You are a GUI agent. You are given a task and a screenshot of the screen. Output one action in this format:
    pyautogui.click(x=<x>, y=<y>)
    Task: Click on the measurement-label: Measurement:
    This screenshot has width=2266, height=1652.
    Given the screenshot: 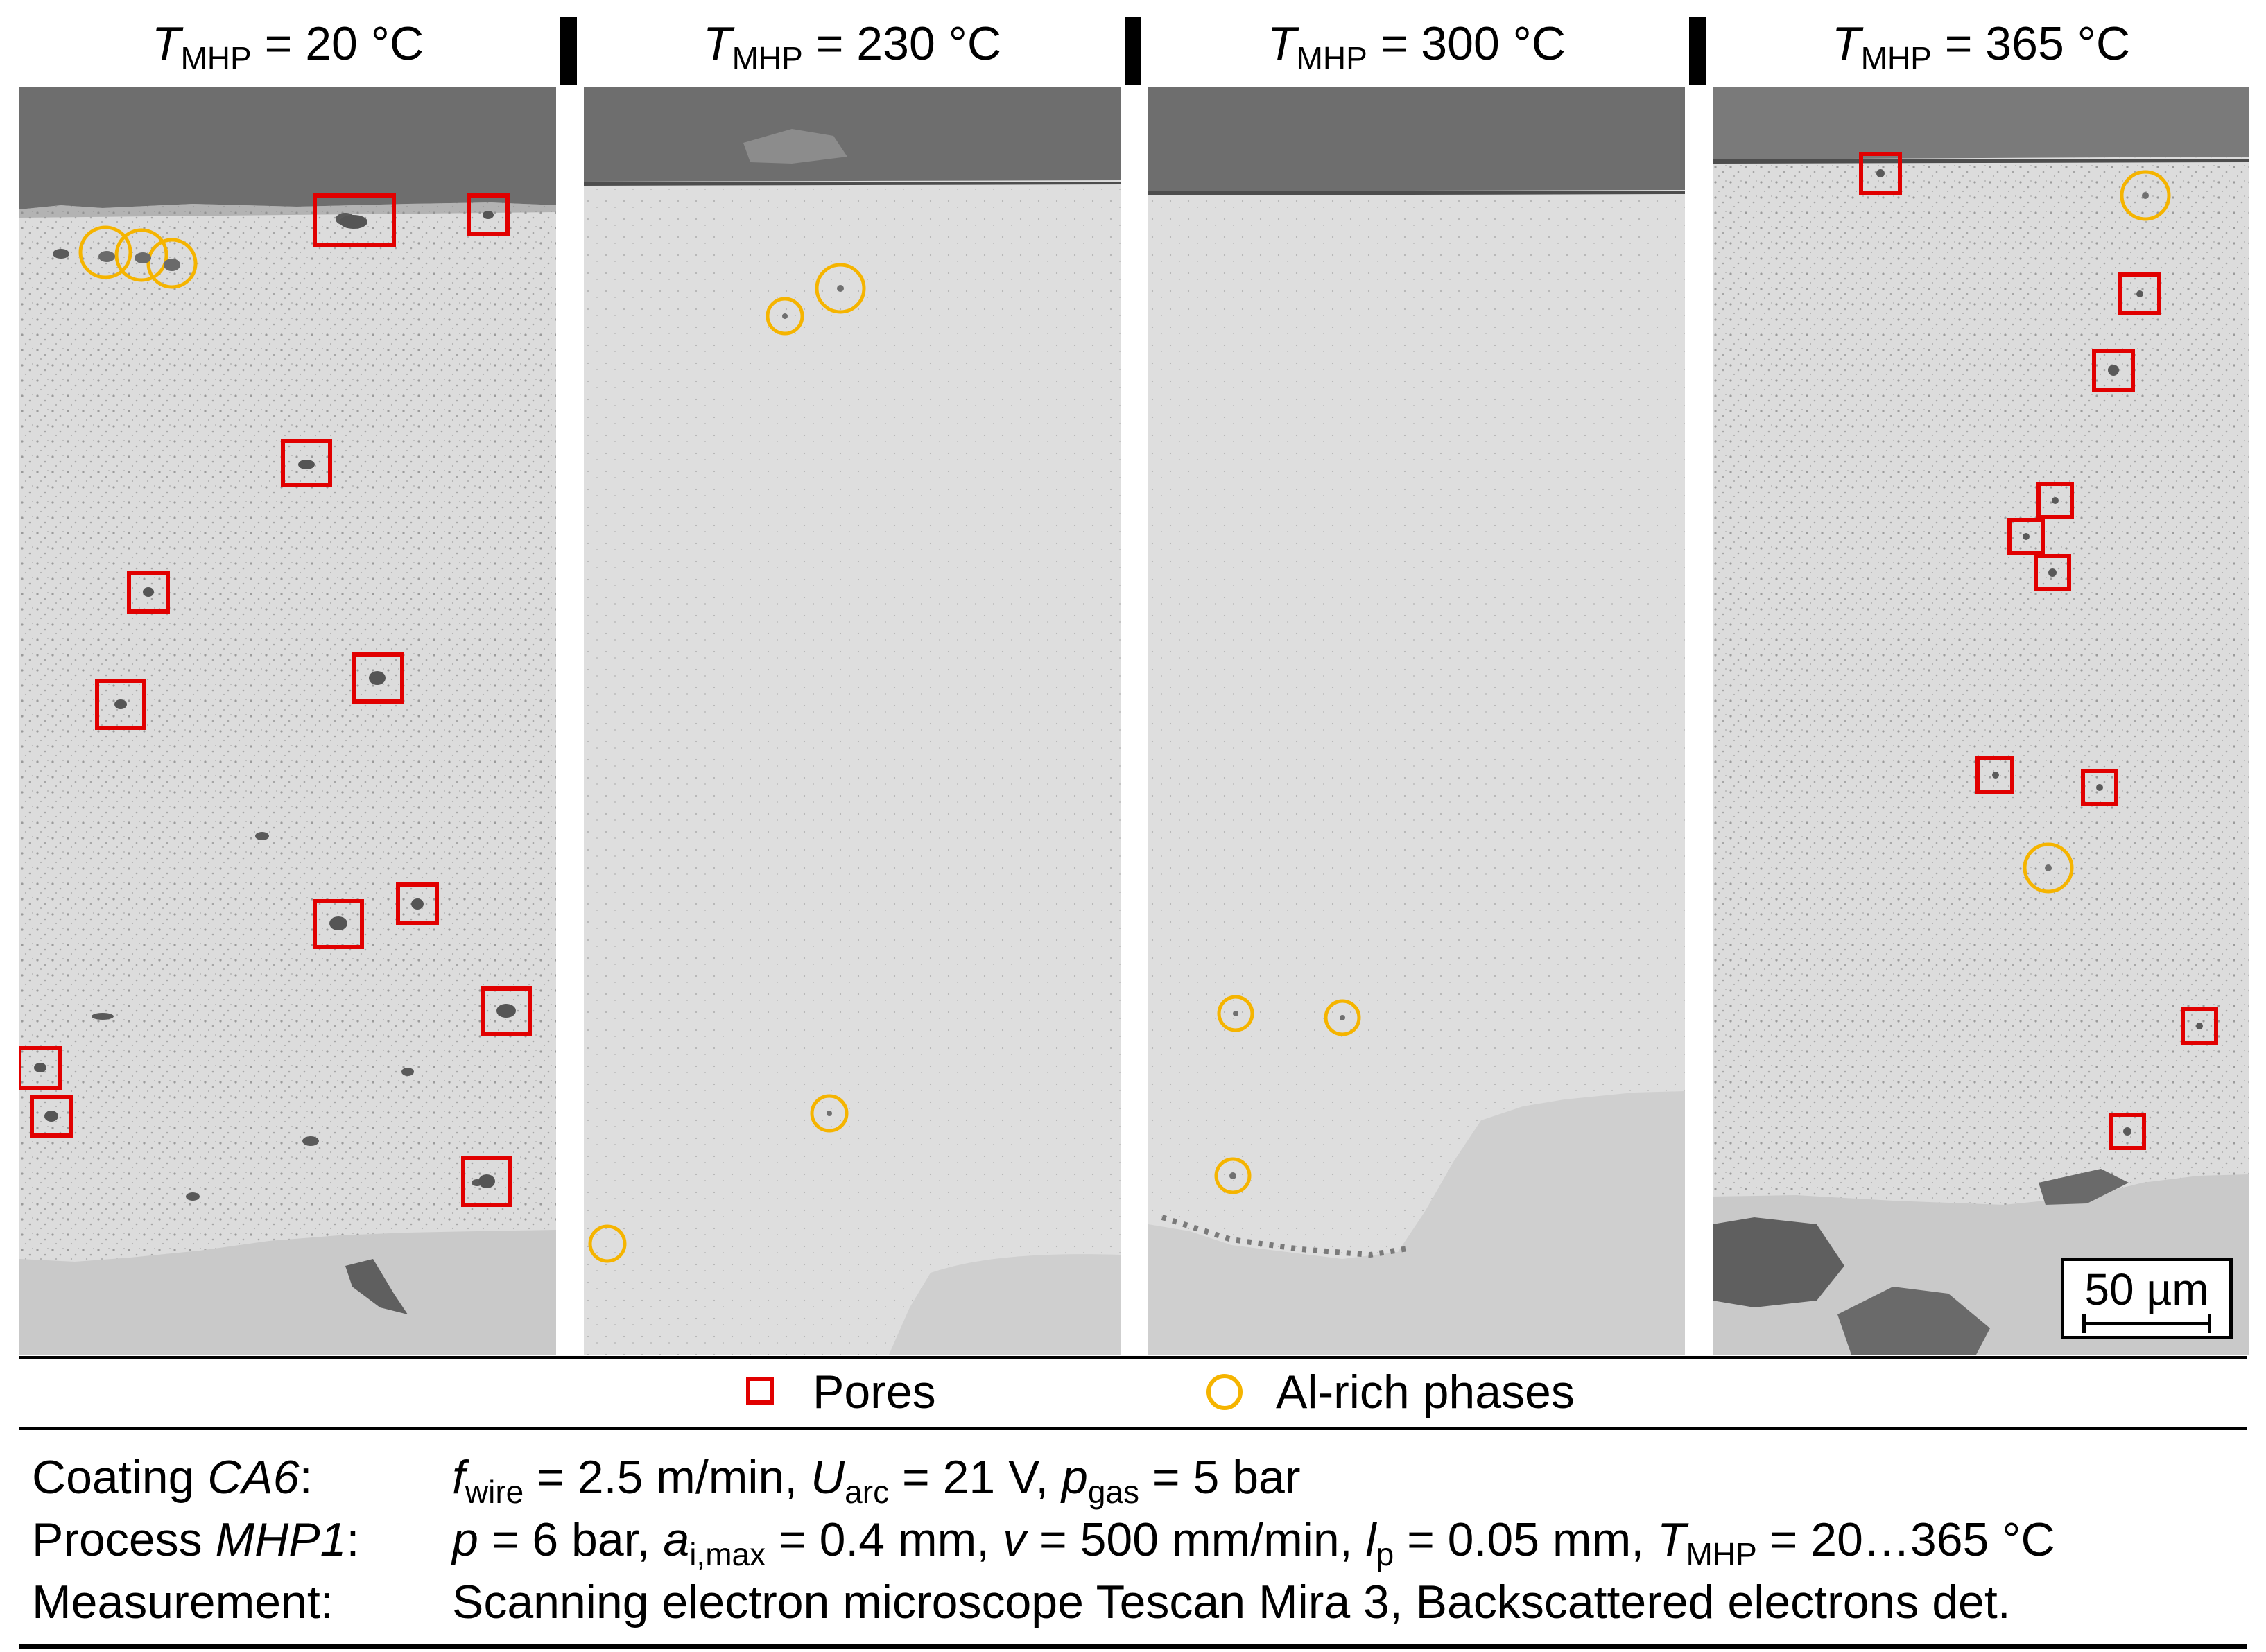 What is the action you would take?
    pyautogui.click(x=183, y=1602)
    